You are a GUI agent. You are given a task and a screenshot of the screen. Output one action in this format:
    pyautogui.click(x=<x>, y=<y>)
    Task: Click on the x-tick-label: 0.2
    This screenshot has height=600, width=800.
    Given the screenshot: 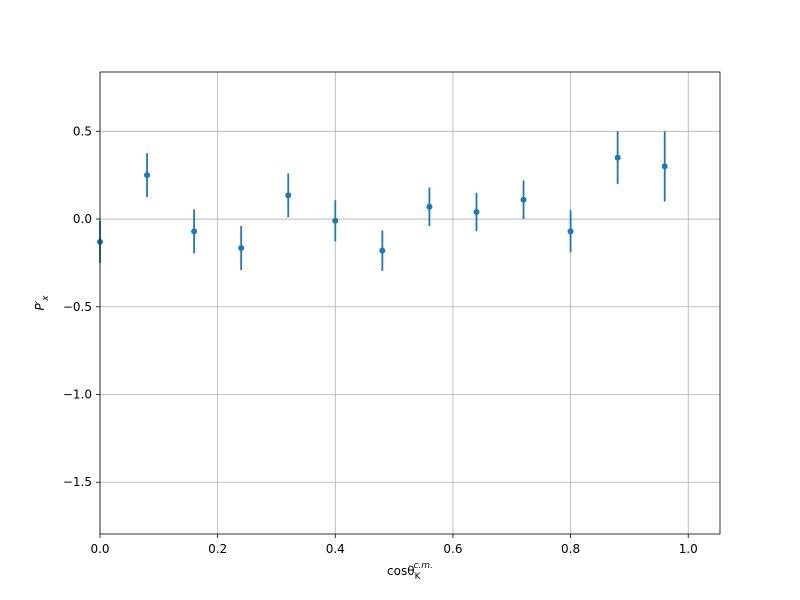 What is the action you would take?
    pyautogui.click(x=217, y=549)
    